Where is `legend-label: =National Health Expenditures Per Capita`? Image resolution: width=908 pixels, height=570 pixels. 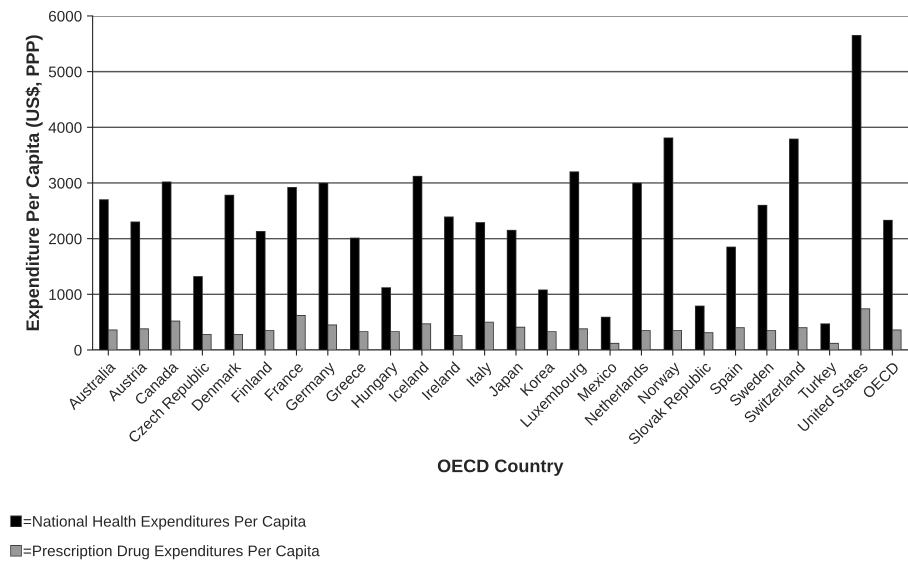
legend-label: =National Health Expenditures Per Capita is located at coordinates (165, 523).